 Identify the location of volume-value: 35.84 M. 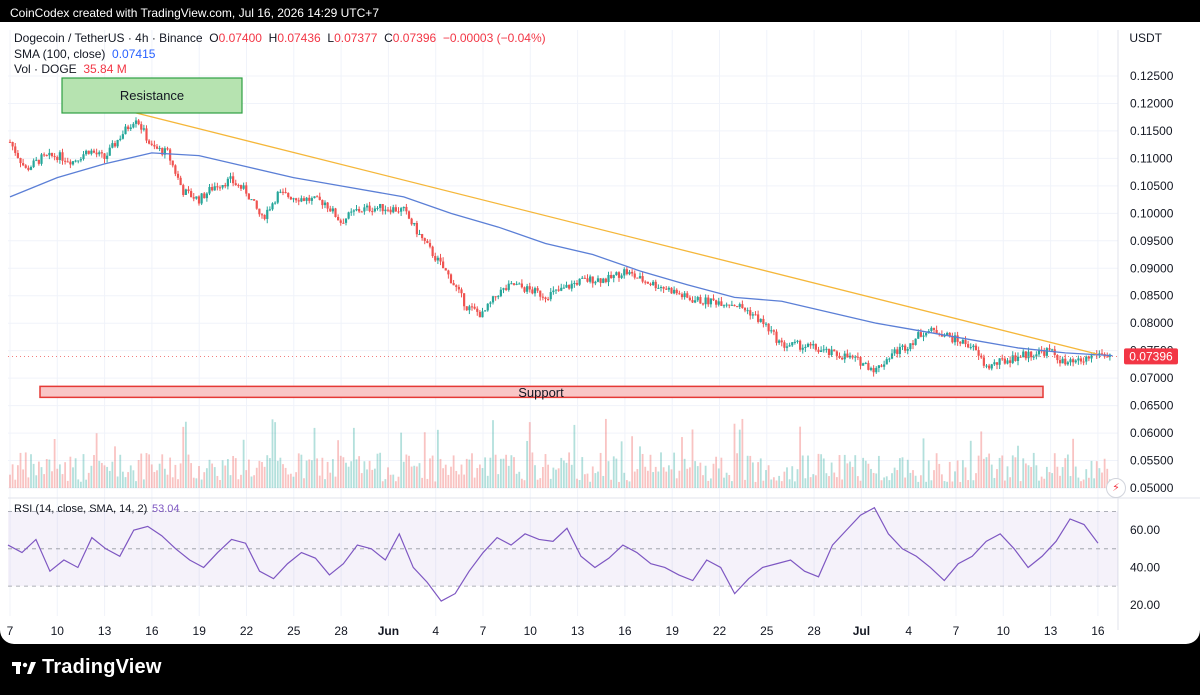
(105, 69).